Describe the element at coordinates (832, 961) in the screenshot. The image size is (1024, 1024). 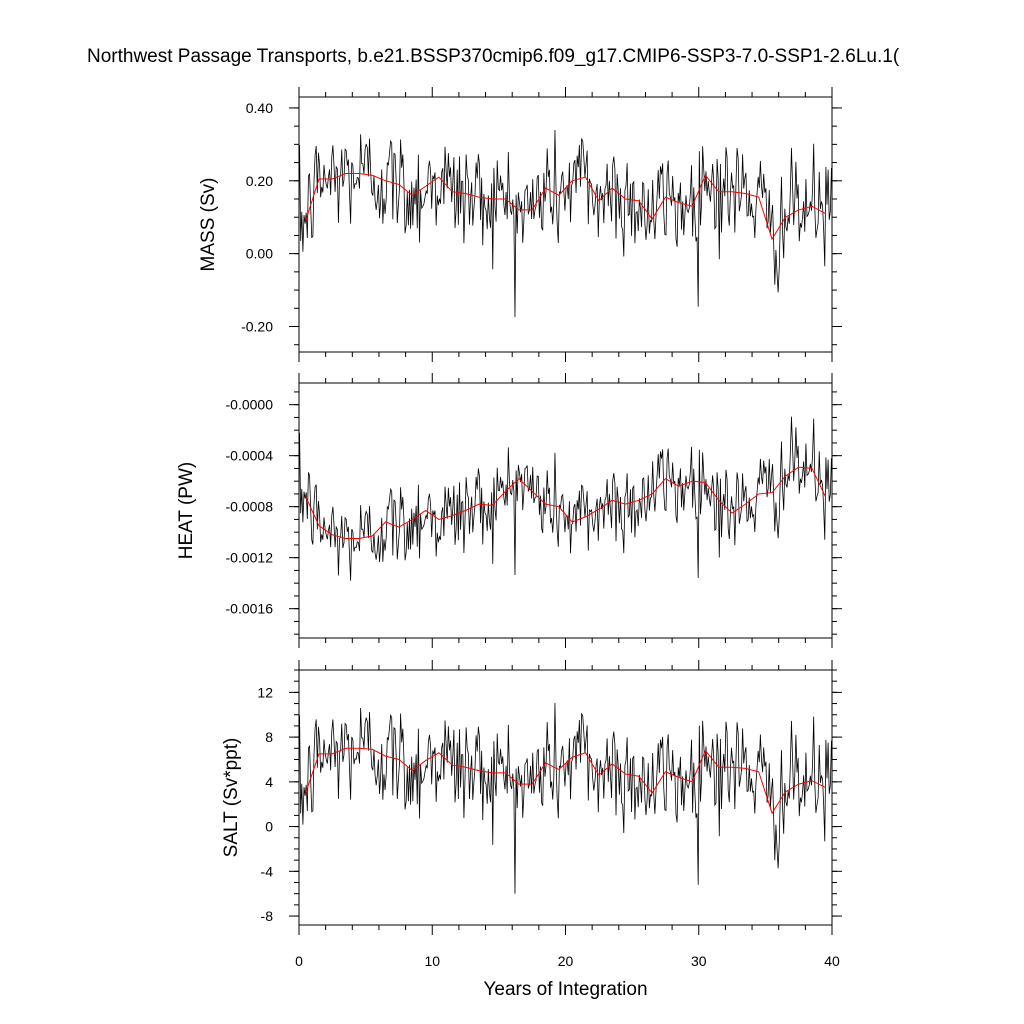
I see `x-tick-label: 40` at that location.